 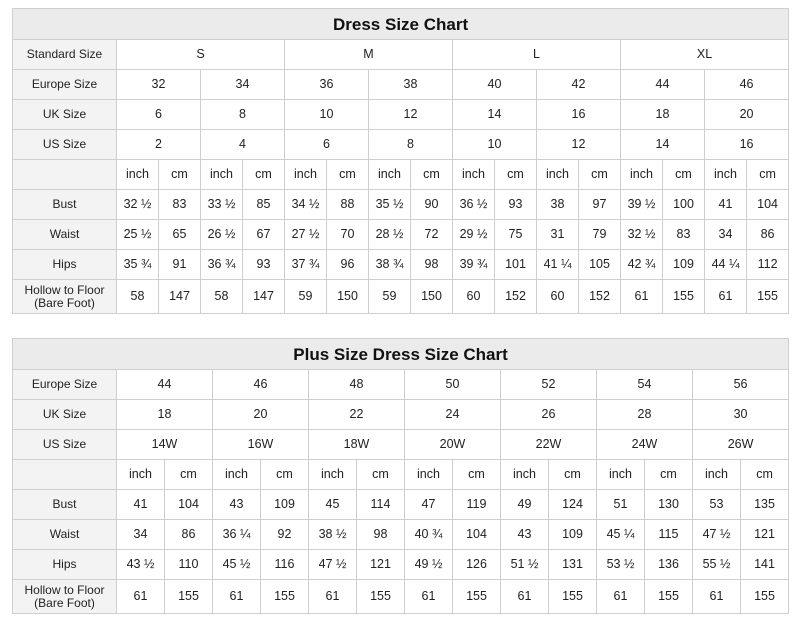 I want to click on cell: 75, so click(x=515, y=234).